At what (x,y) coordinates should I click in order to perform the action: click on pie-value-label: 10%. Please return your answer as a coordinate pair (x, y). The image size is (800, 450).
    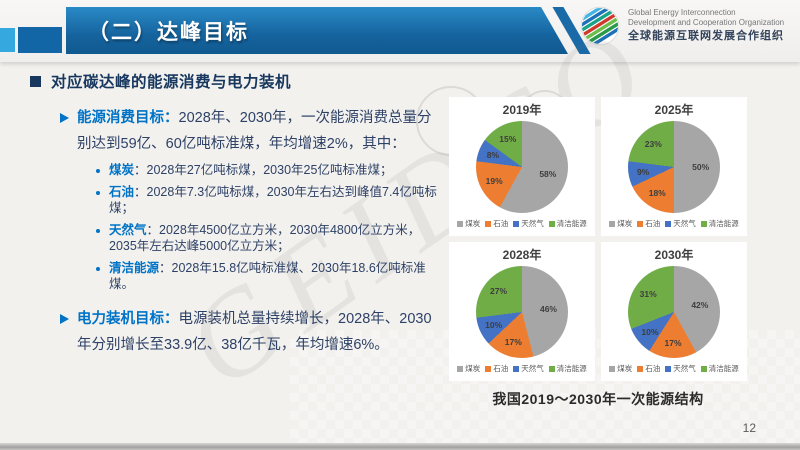
    Looking at the image, I should click on (650, 331).